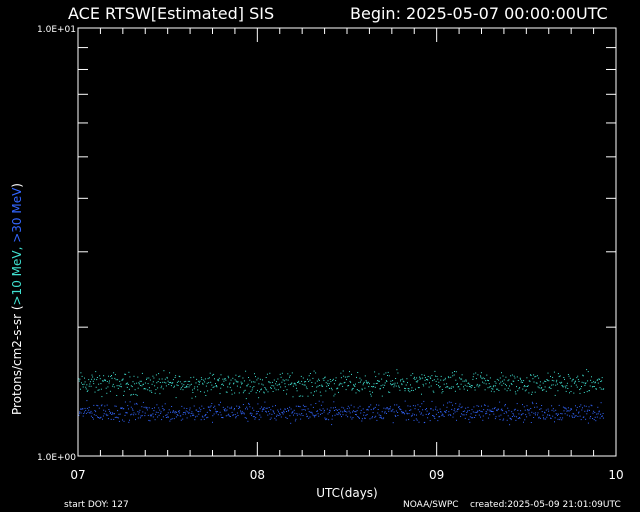 This screenshot has height=512, width=640. Describe the element at coordinates (17, 361) in the screenshot. I see `y-axis-label-part: Protons/cm2-s-sr (` at that location.